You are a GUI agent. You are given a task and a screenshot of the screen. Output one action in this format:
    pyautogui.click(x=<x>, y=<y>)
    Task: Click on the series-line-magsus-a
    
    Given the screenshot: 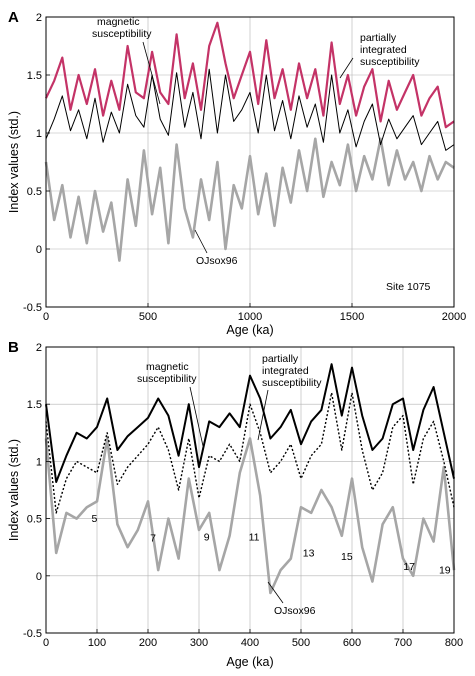 What is the action you would take?
    pyautogui.click(x=250, y=109)
    